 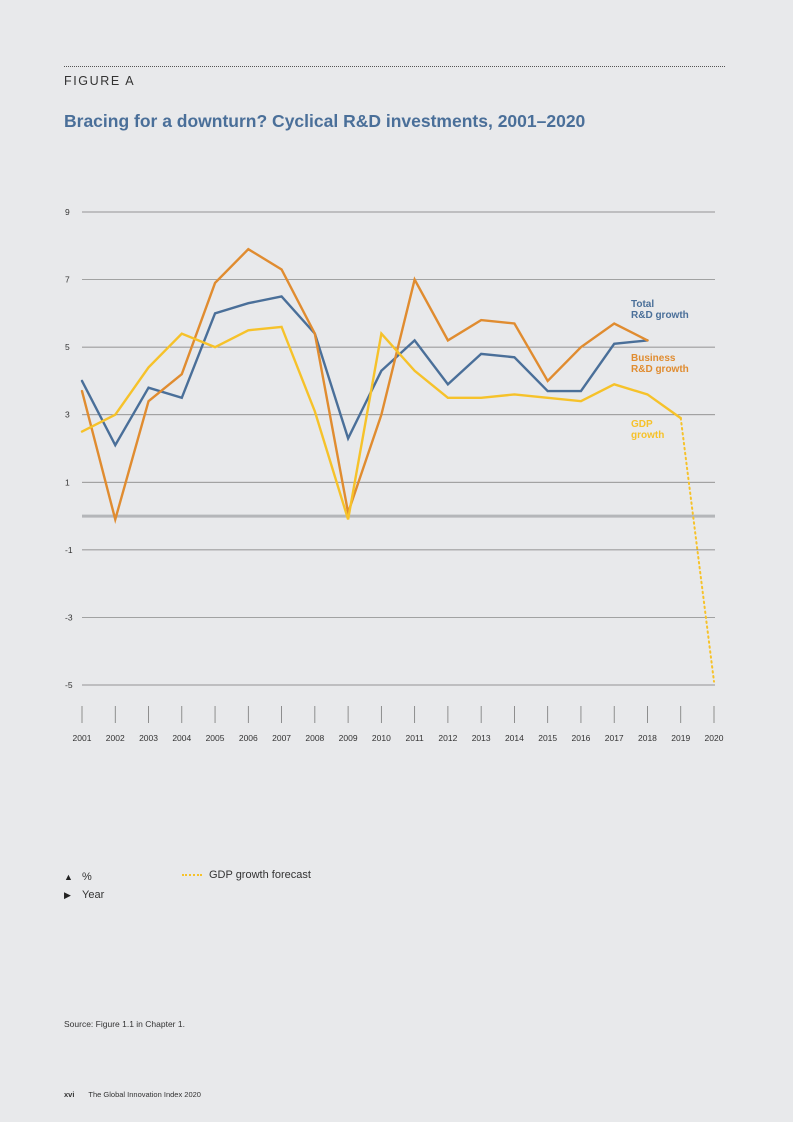 What do you see at coordinates (215, 738) in the screenshot?
I see `x-tick-label: 2005` at bounding box center [215, 738].